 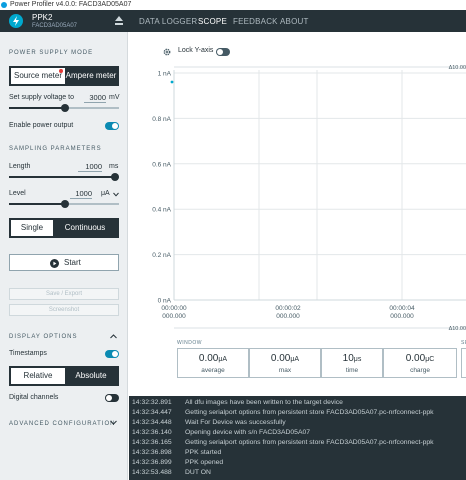 What do you see at coordinates (223, 359) in the screenshot?
I see `stat-average-unit: μA` at bounding box center [223, 359].